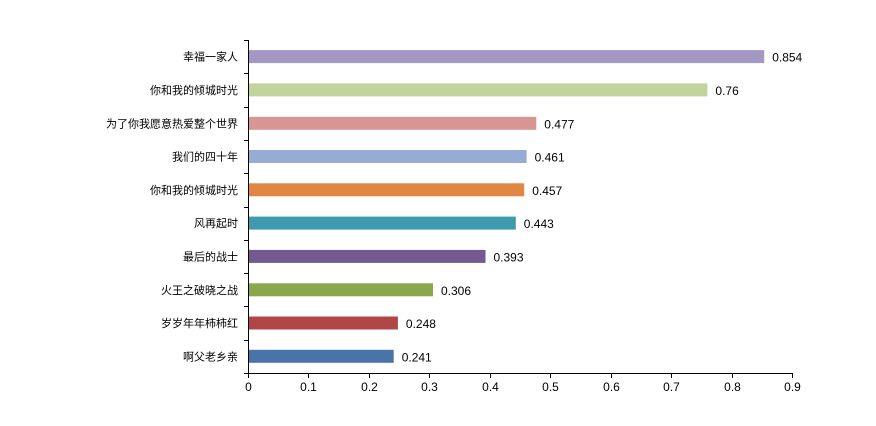  Describe the element at coordinates (417, 357) in the screenshot. I see `value-label: 0.241` at that location.